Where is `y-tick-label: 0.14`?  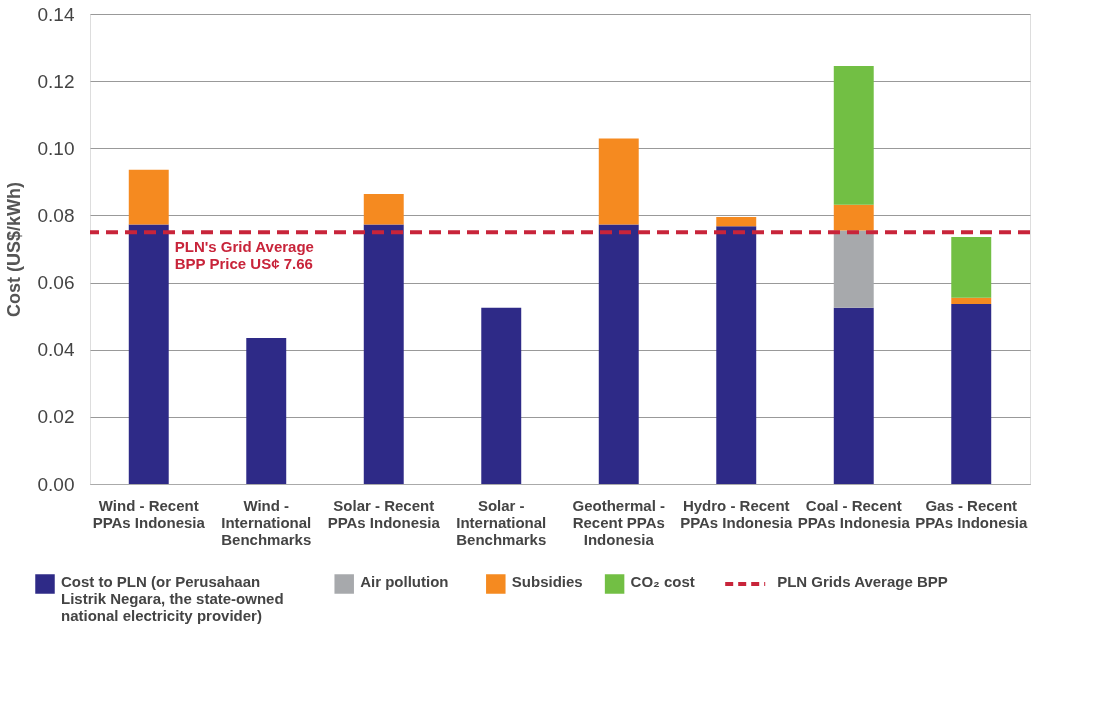
y-tick-label: 0.14 is located at coordinates (56, 14).